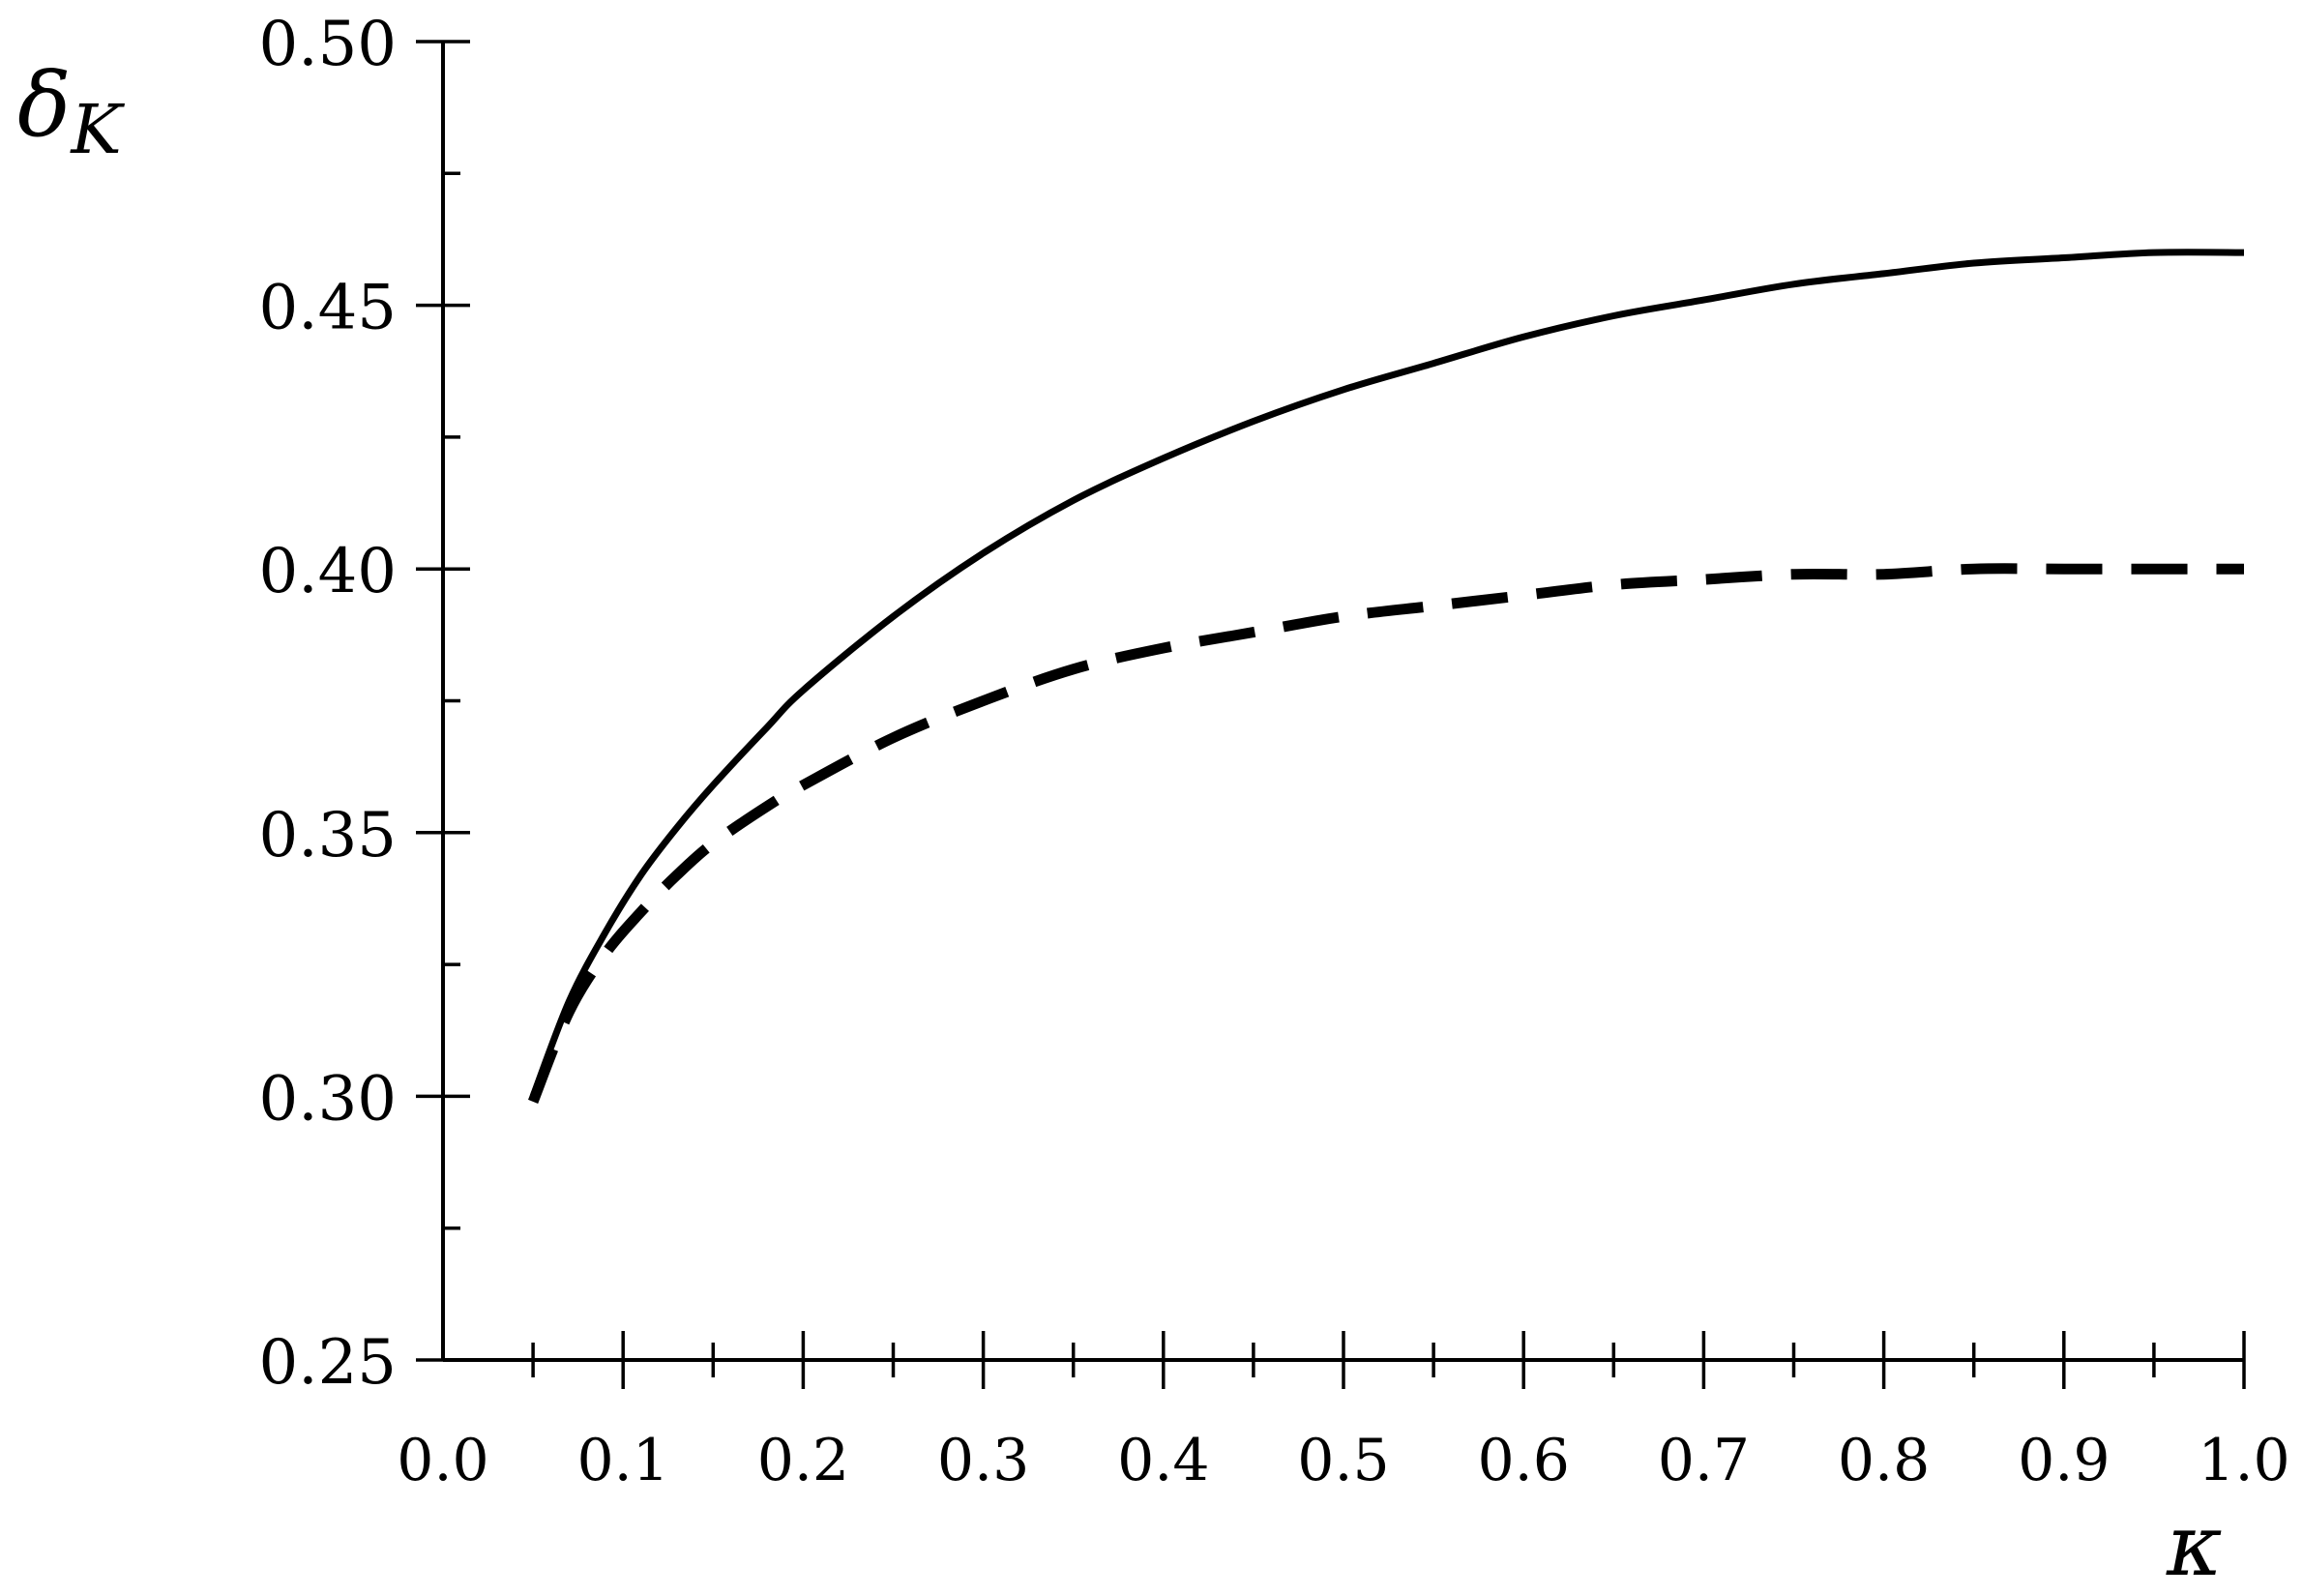 Image resolution: width=2303 pixels, height=1596 pixels. I want to click on y-tick-label: 0.25, so click(328, 1363).